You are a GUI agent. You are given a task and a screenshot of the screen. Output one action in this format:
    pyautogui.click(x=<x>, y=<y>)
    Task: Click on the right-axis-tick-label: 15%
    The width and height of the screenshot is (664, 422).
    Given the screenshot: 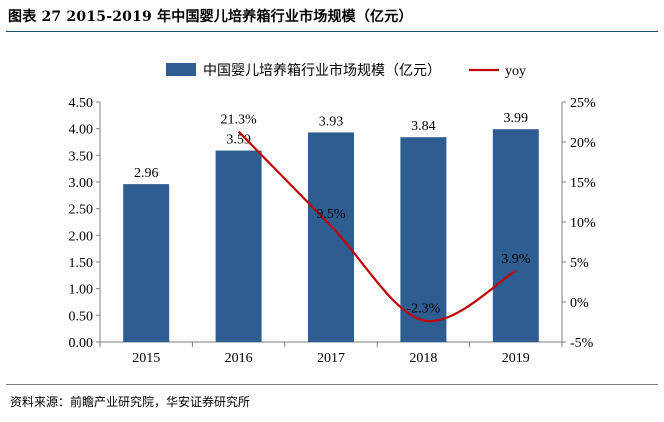 What is the action you would take?
    pyautogui.click(x=583, y=183)
    